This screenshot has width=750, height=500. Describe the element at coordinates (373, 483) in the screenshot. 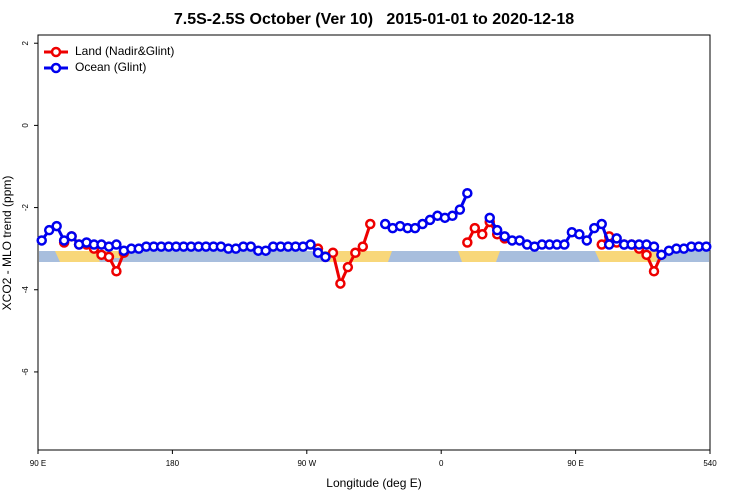

I see `x-axis-label: Longitude (deg E)` at that location.